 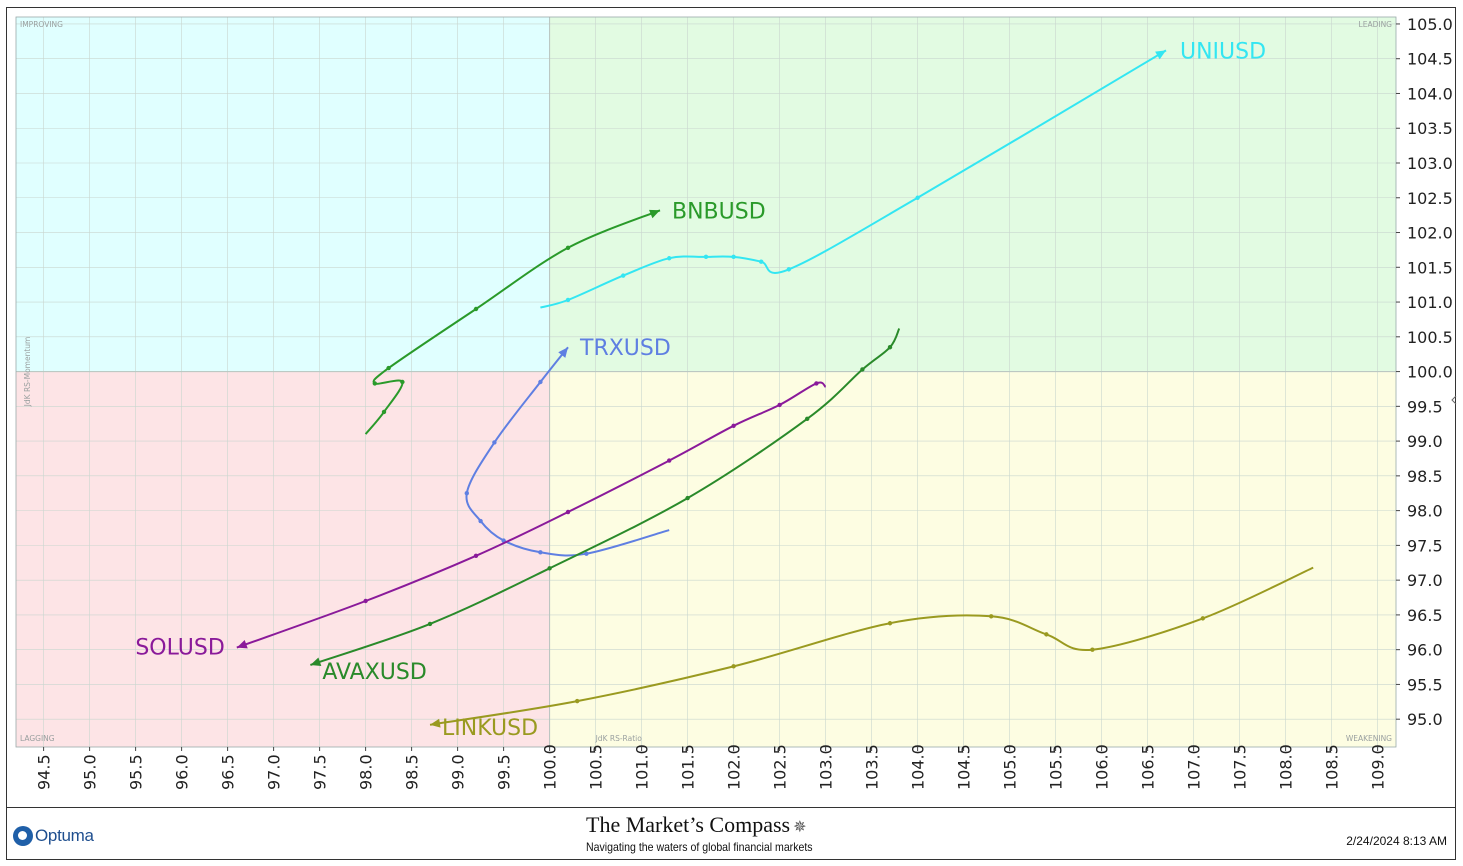 I want to click on series-label-solusd: SOLUSD, so click(x=179, y=648).